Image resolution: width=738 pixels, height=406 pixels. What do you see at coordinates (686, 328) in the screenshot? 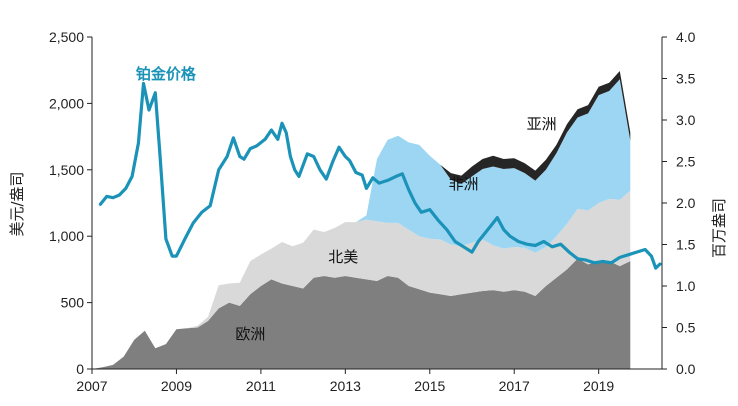
I see `right-tick-label: 0.5` at bounding box center [686, 328].